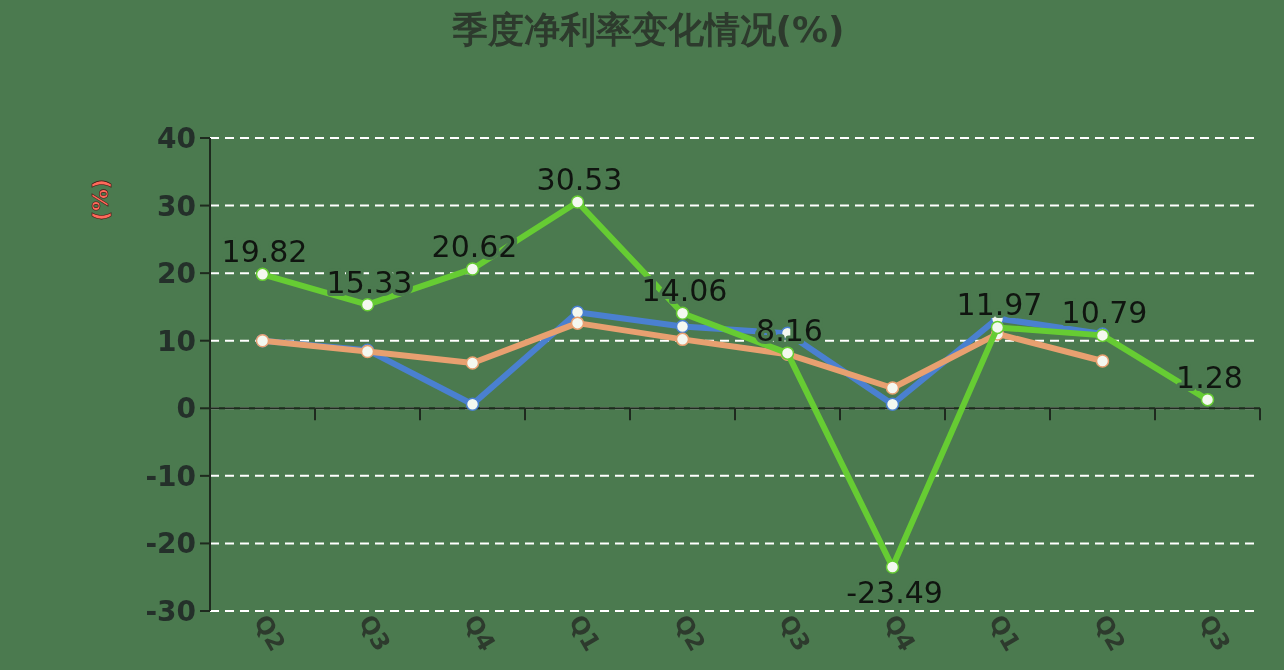  I want to click on y-tick-label: 20, so click(176, 274).